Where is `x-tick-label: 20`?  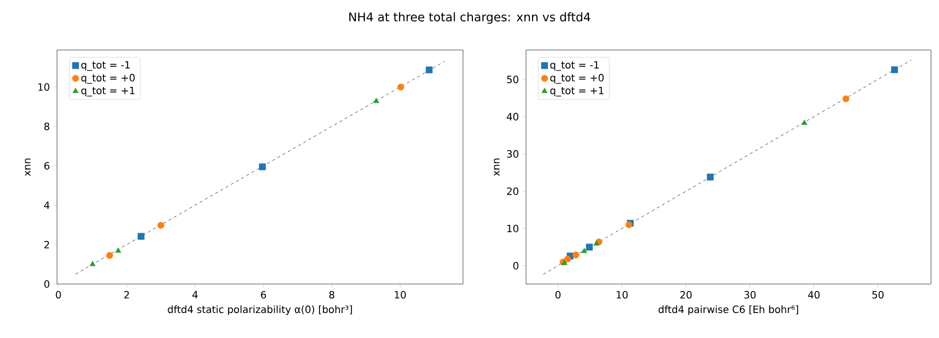 x-tick-label: 20 is located at coordinates (686, 295).